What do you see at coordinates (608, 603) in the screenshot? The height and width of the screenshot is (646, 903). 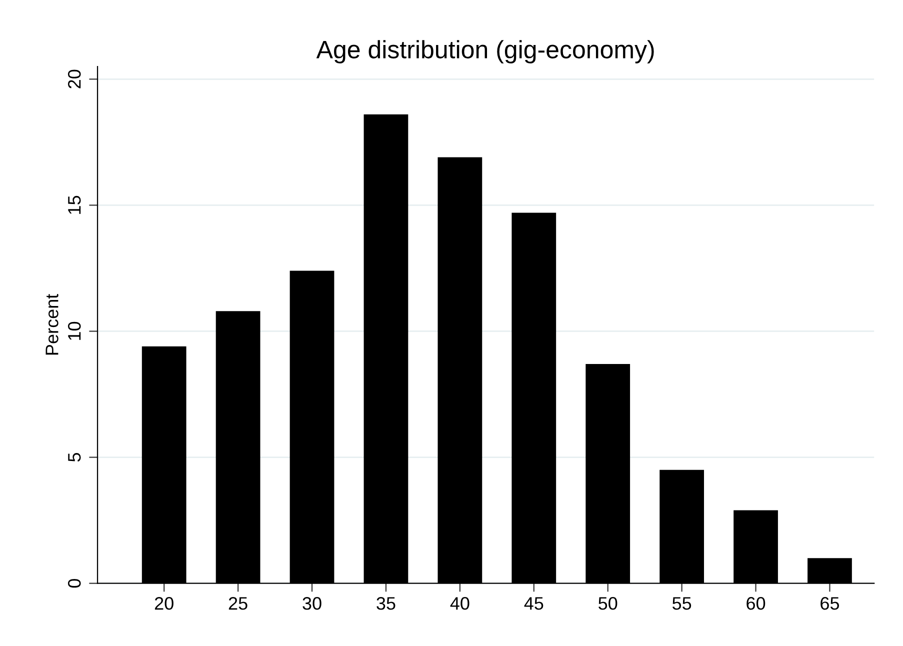 I see `x-tick-label: 50` at bounding box center [608, 603].